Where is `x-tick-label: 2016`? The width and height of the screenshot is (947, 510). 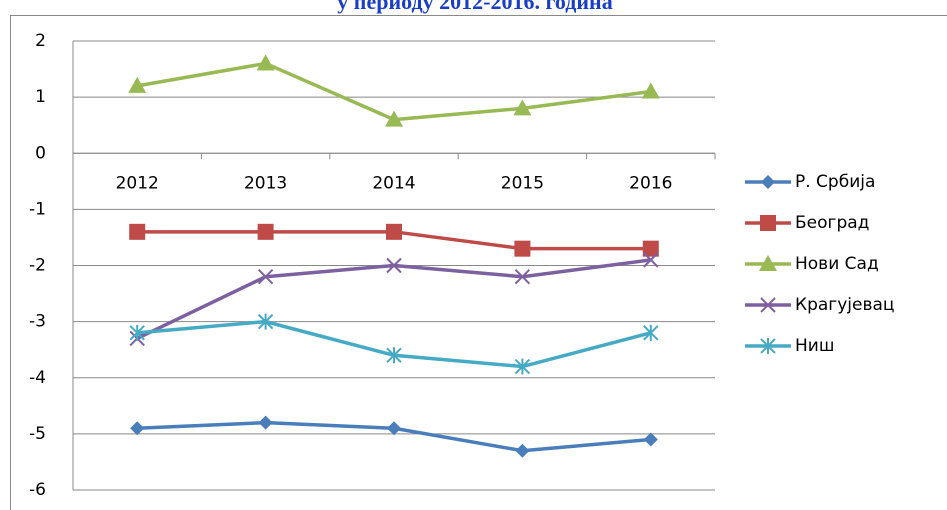 x-tick-label: 2016 is located at coordinates (650, 183).